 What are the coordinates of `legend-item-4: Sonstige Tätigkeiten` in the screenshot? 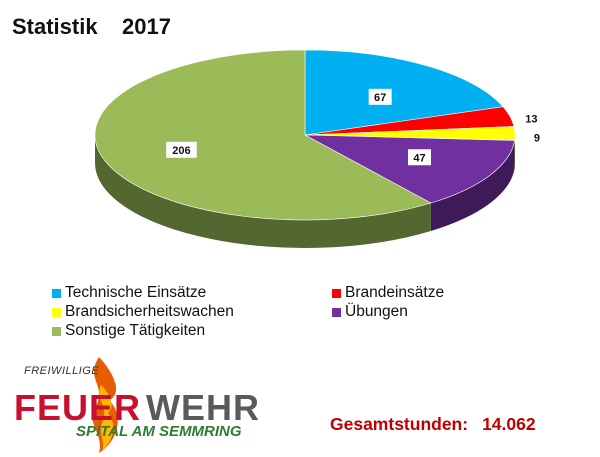 It's located at (192, 331).